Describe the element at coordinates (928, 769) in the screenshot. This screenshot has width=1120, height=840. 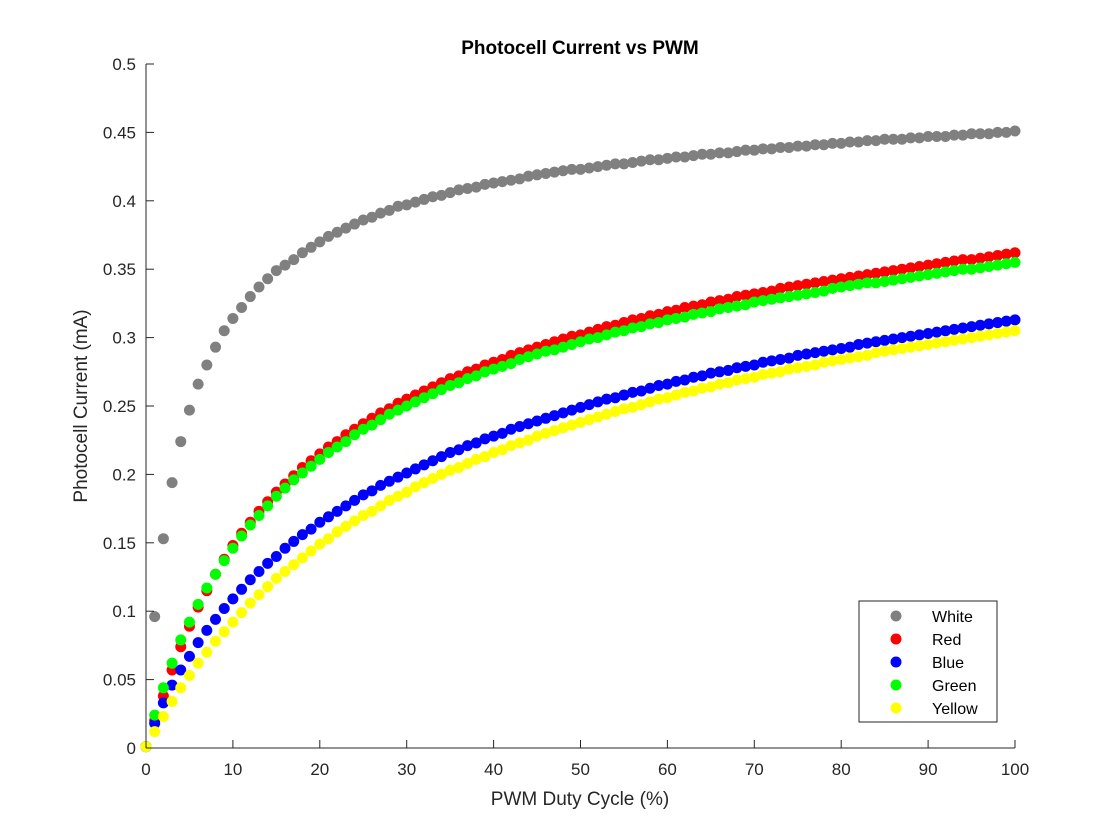
I see `x-tick-label: 90` at that location.